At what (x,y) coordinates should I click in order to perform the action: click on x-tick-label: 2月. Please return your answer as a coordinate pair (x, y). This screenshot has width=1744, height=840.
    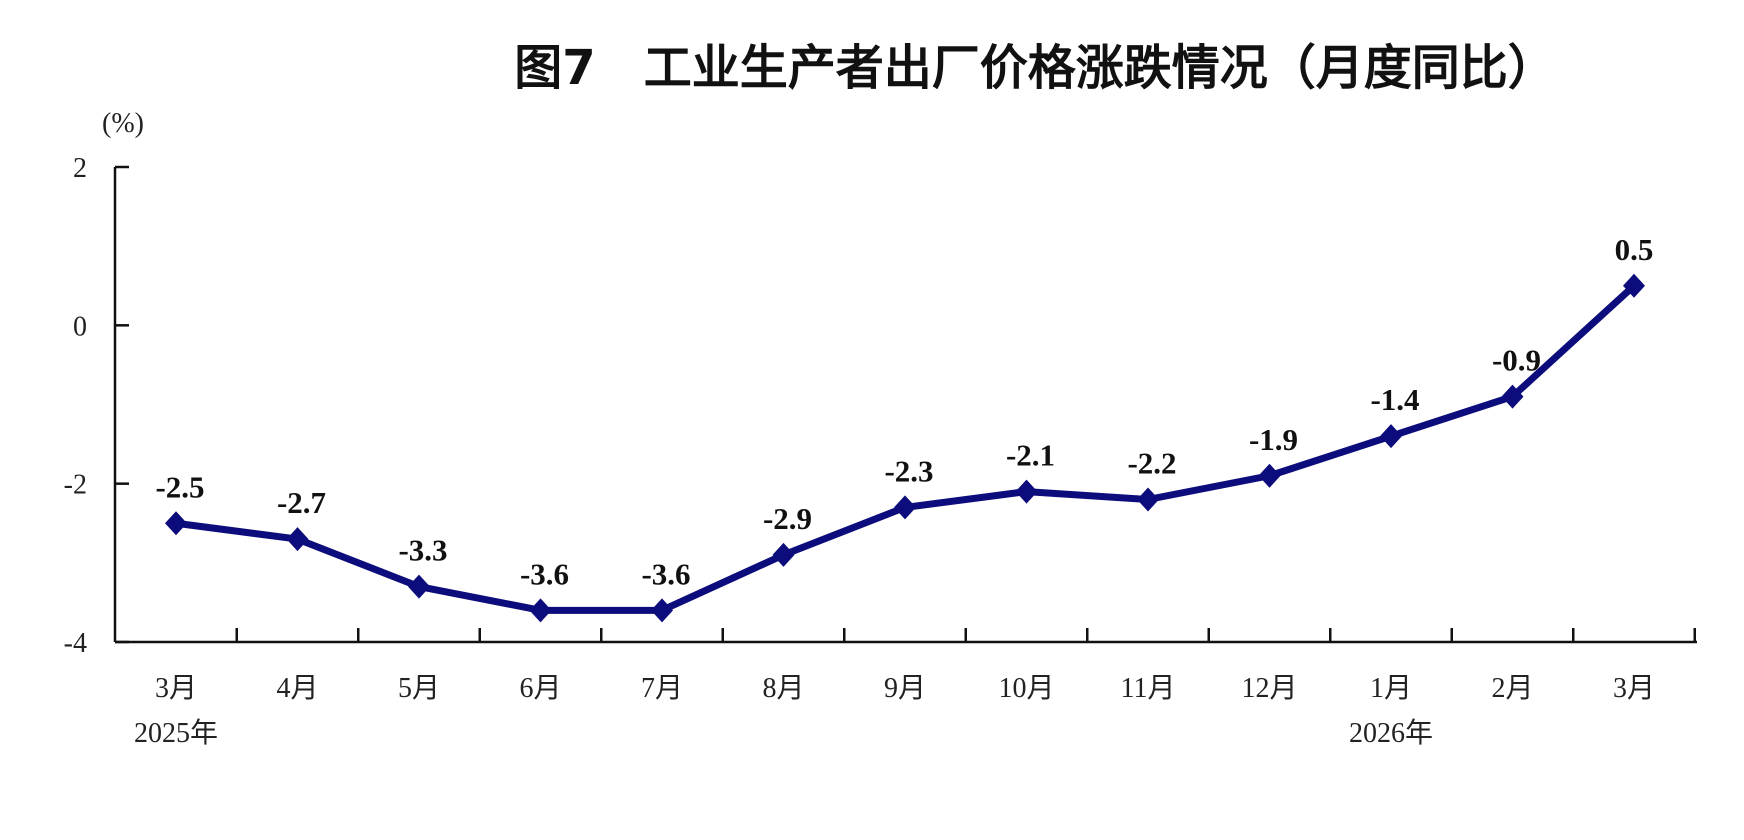
    Looking at the image, I should click on (1512, 688).